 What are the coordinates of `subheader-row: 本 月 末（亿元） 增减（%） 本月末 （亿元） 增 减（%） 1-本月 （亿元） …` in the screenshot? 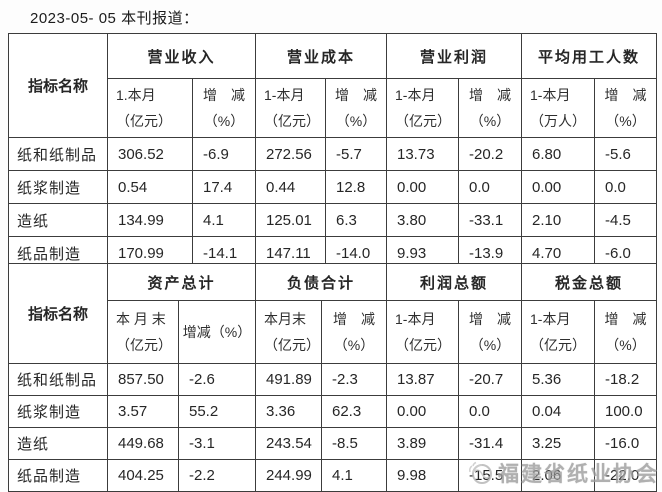 It's located at (333, 332).